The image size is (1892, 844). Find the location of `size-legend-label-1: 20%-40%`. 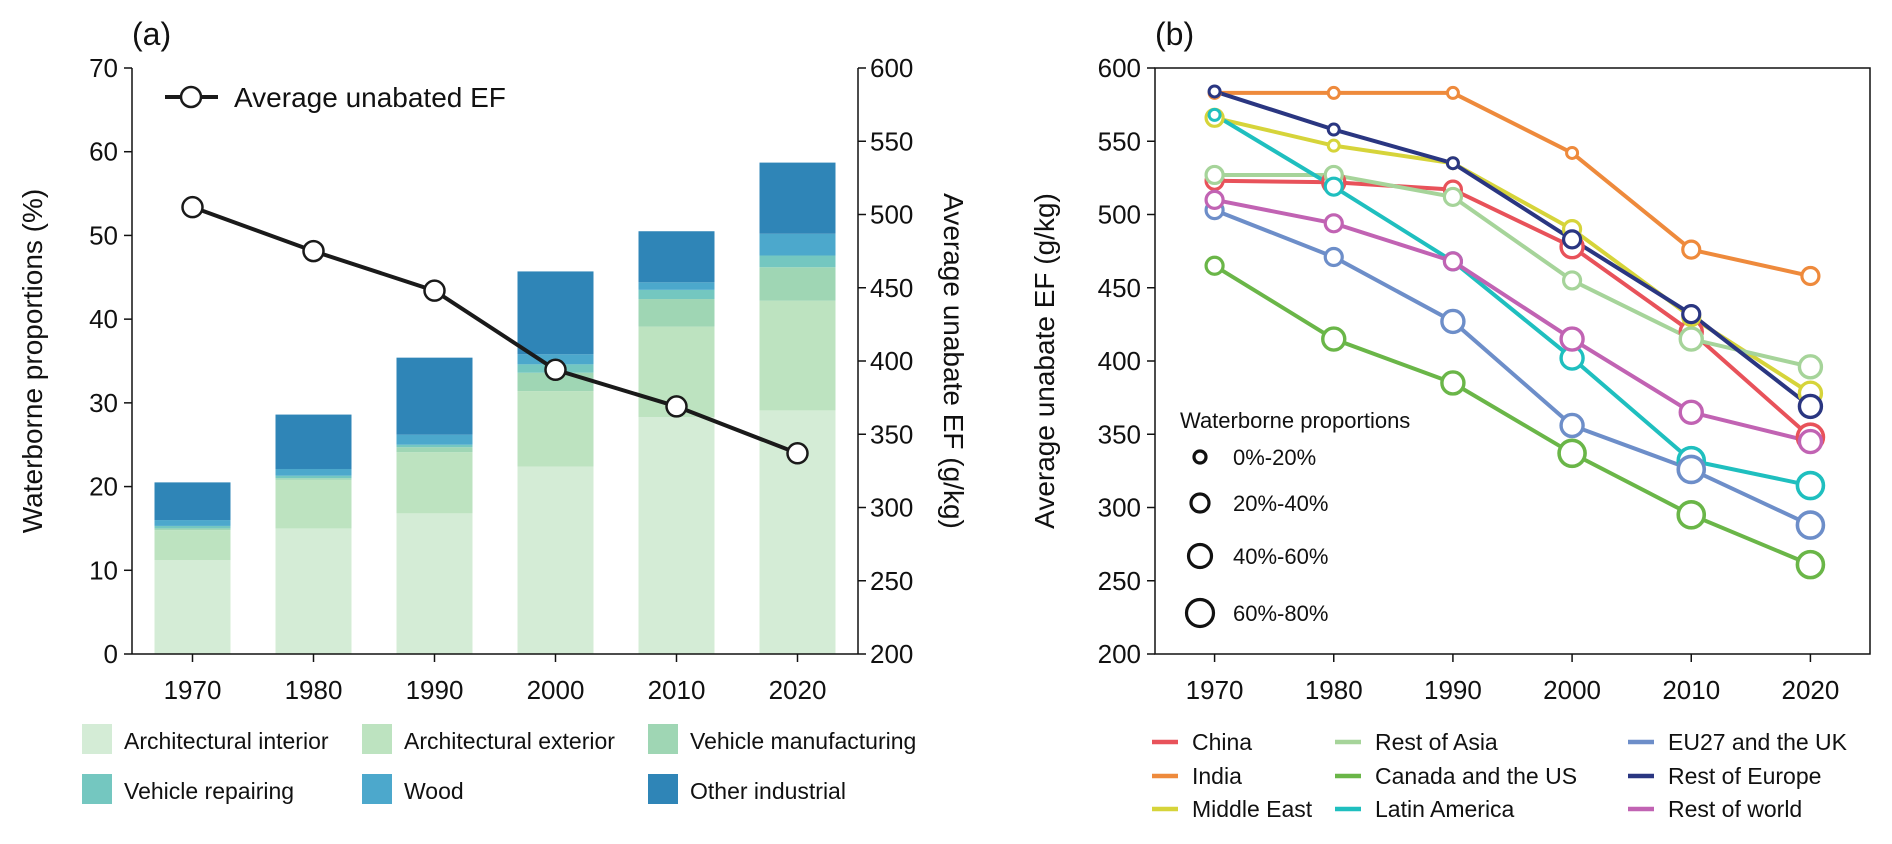

size-legend-label-1: 20%-40% is located at coordinates (1280, 503).